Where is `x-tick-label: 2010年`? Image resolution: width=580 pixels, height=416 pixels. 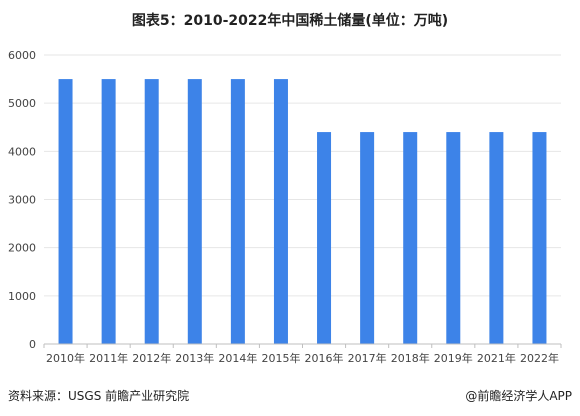
x-tick-label: 2010年 is located at coordinates (65, 358).